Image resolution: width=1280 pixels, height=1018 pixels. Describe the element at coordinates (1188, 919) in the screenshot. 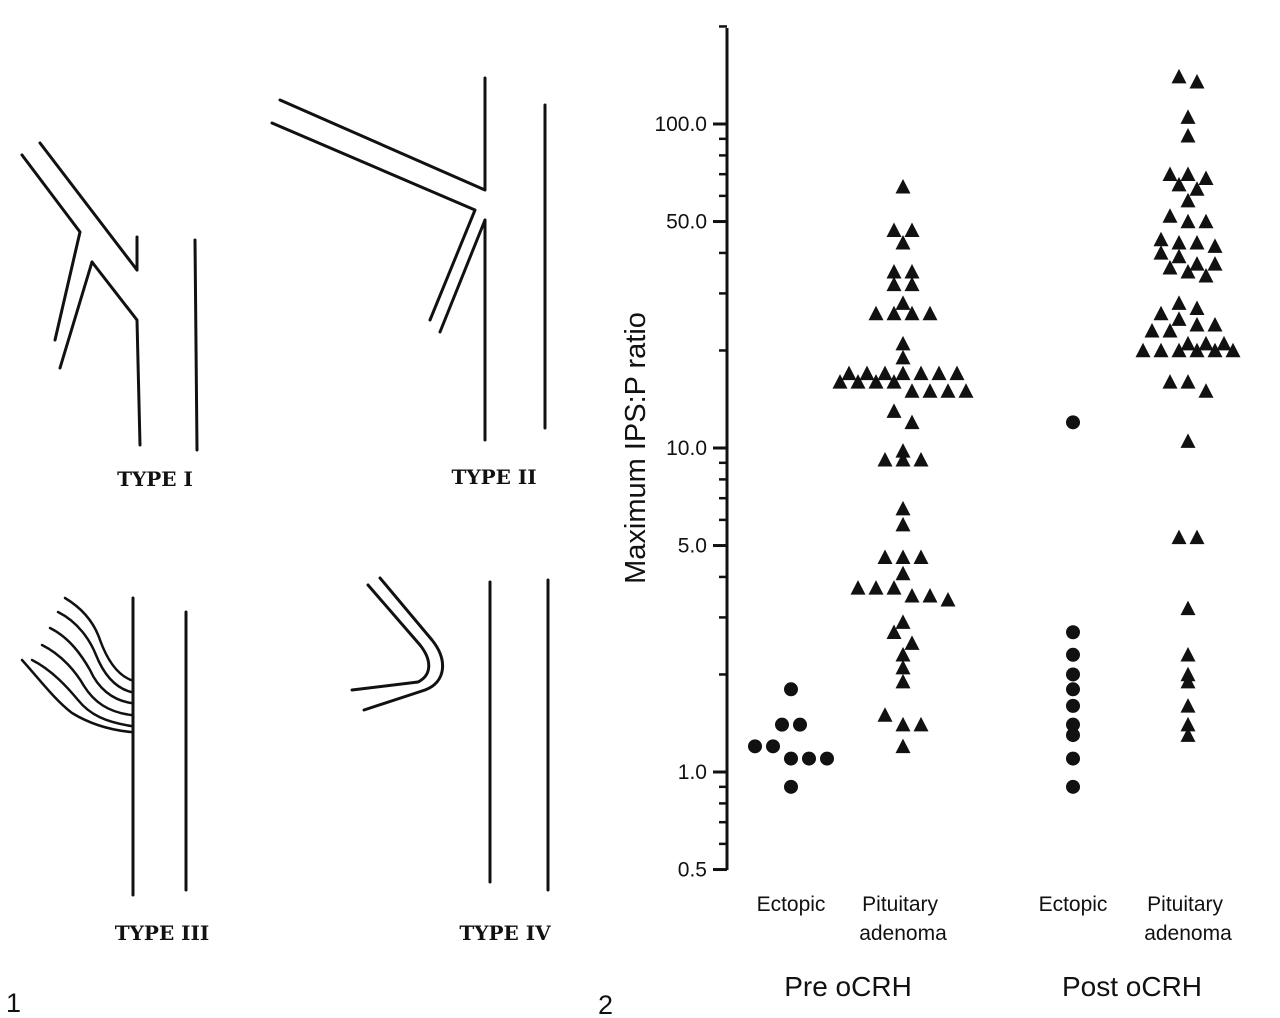

I see `category-label-post-pituitary: Pituitary adenoma` at that location.